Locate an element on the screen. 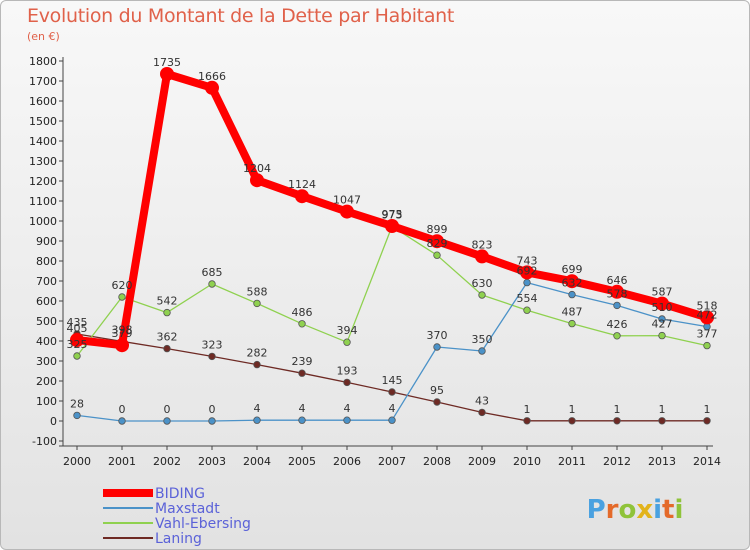 This screenshot has height=550, width=750. data-label: 975 is located at coordinates (392, 214).